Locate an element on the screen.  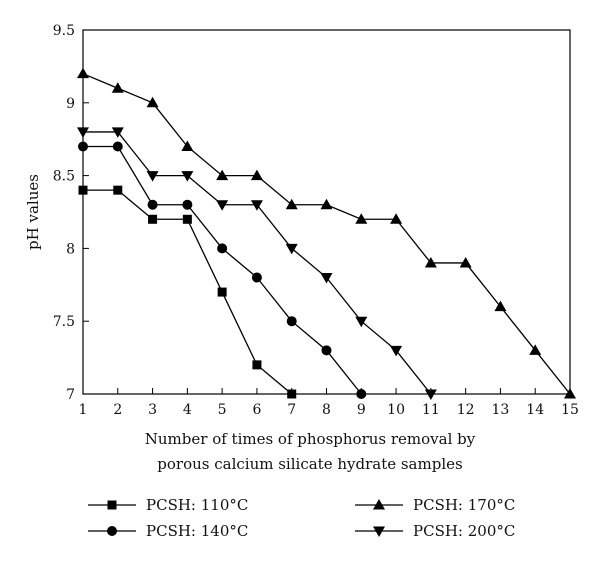
legend-item: PCSH: 200°C is located at coordinates (435, 531).